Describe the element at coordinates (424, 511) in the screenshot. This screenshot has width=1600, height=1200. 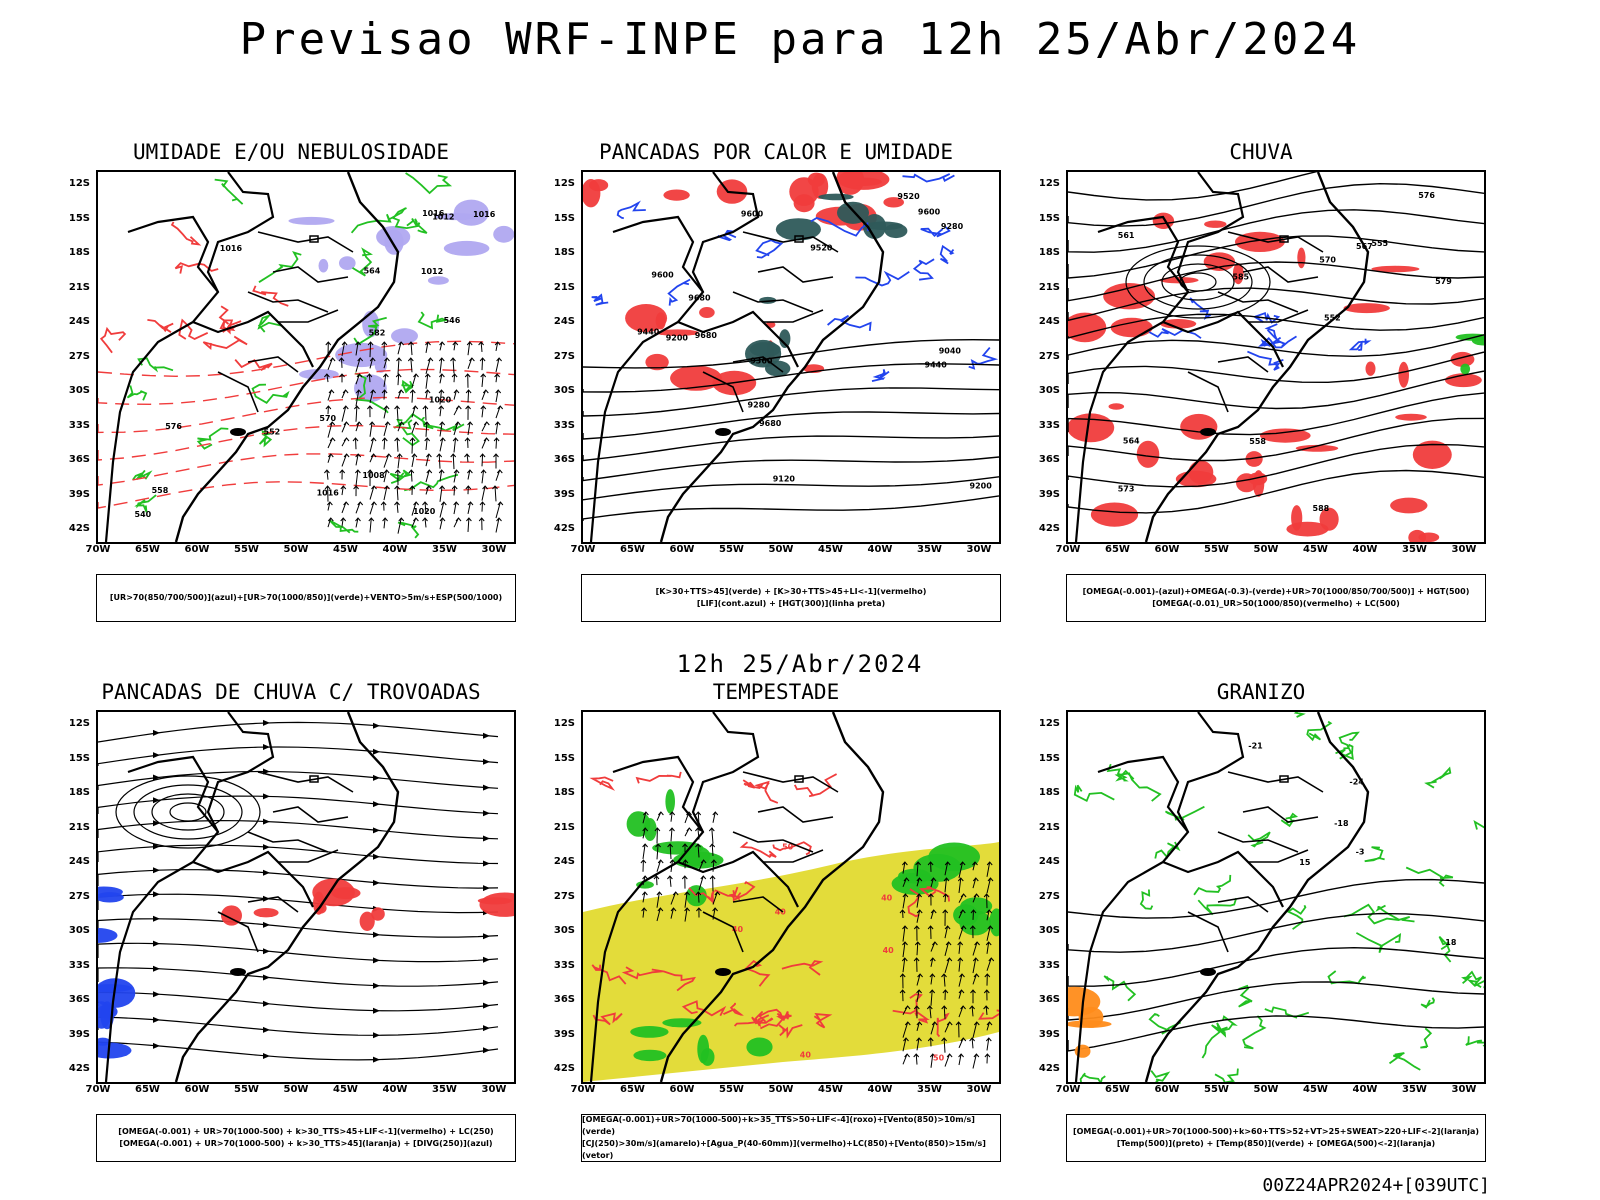
I see `contour-label: 1020` at that location.